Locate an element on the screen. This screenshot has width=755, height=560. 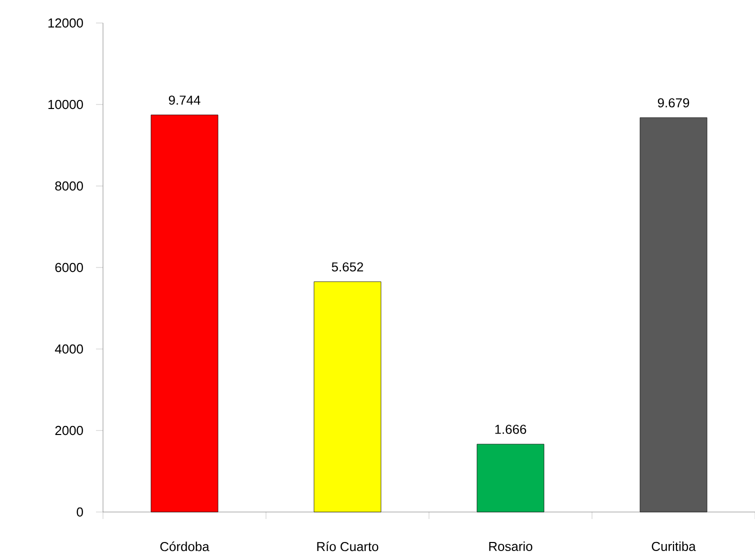
x-tick-label: Córdoba is located at coordinates (185, 547).